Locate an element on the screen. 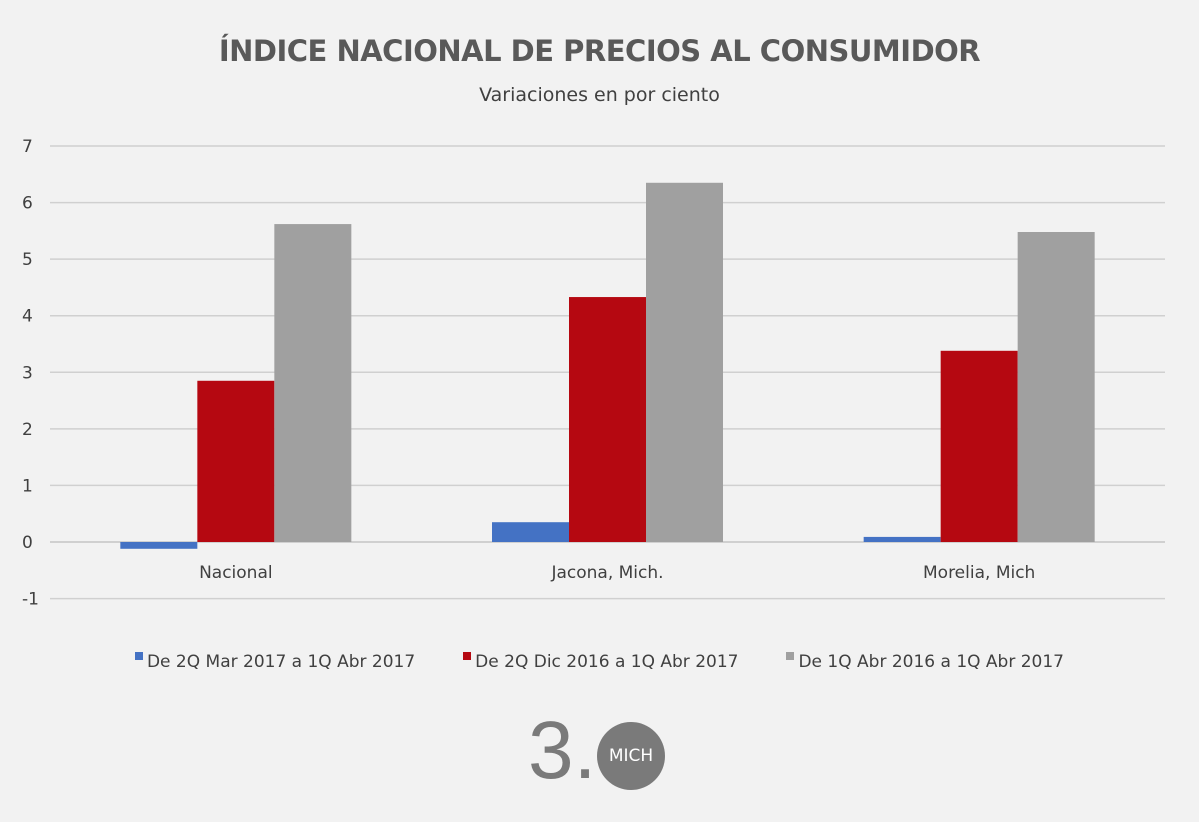  y-tick-label: -1 is located at coordinates (30, 600).